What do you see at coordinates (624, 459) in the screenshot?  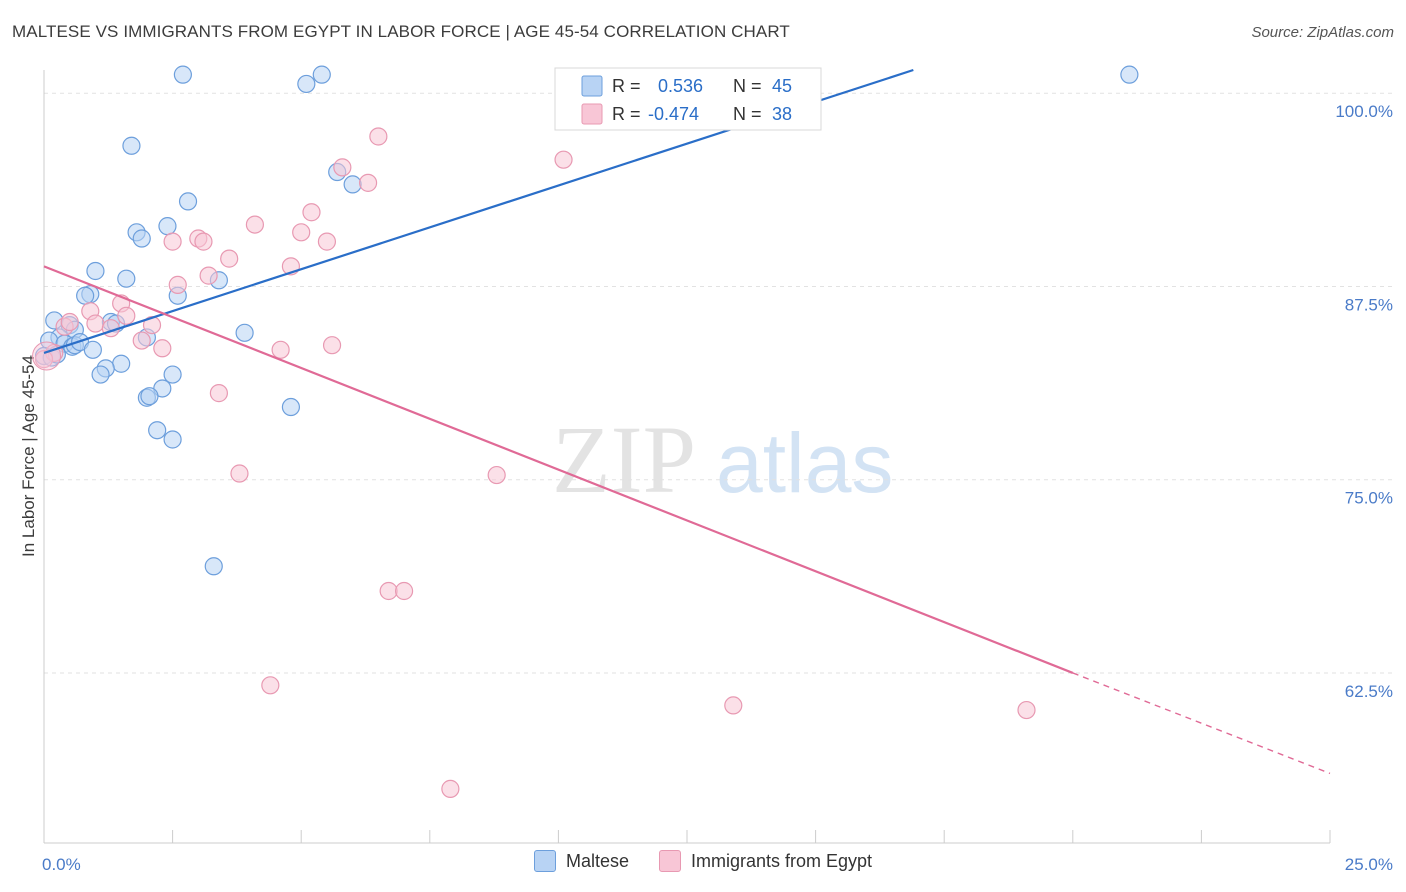 I see `watermark-zip: ZIP` at bounding box center [624, 459].